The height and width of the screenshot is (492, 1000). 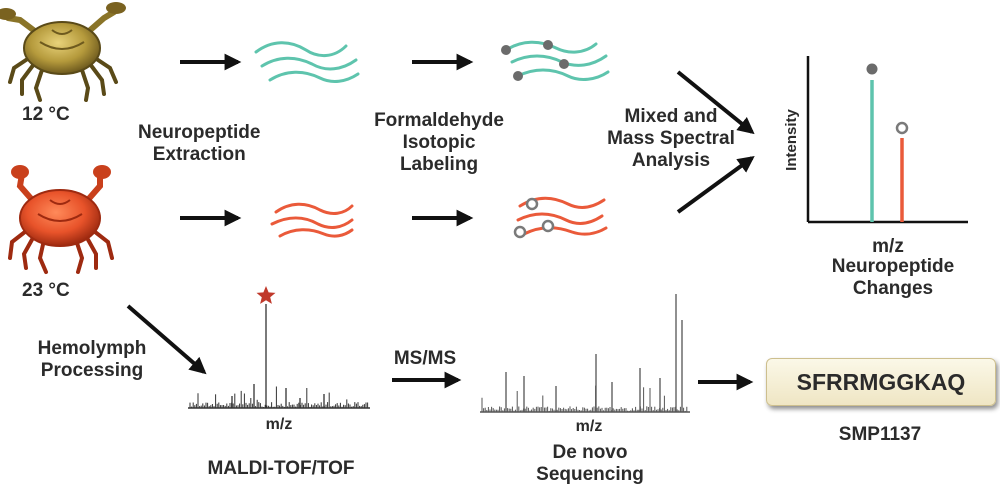 What do you see at coordinates (590, 463) in the screenshot?
I see `denovo-label: De novo Sequencing` at bounding box center [590, 463].